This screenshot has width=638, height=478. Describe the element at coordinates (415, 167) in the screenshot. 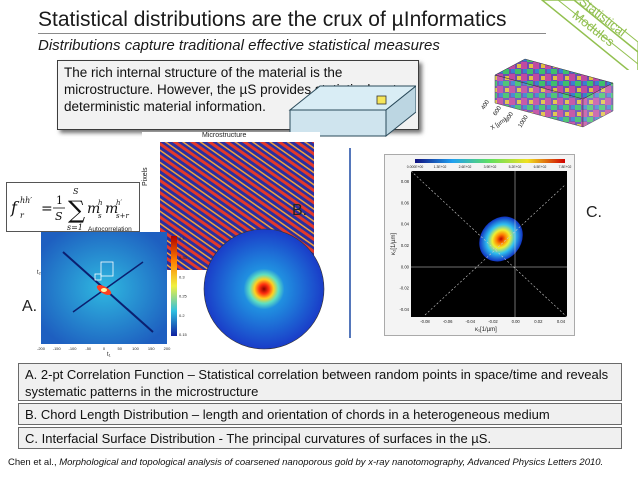

I see `curvature-colorbar-tick: 0.000E+00` at that location.